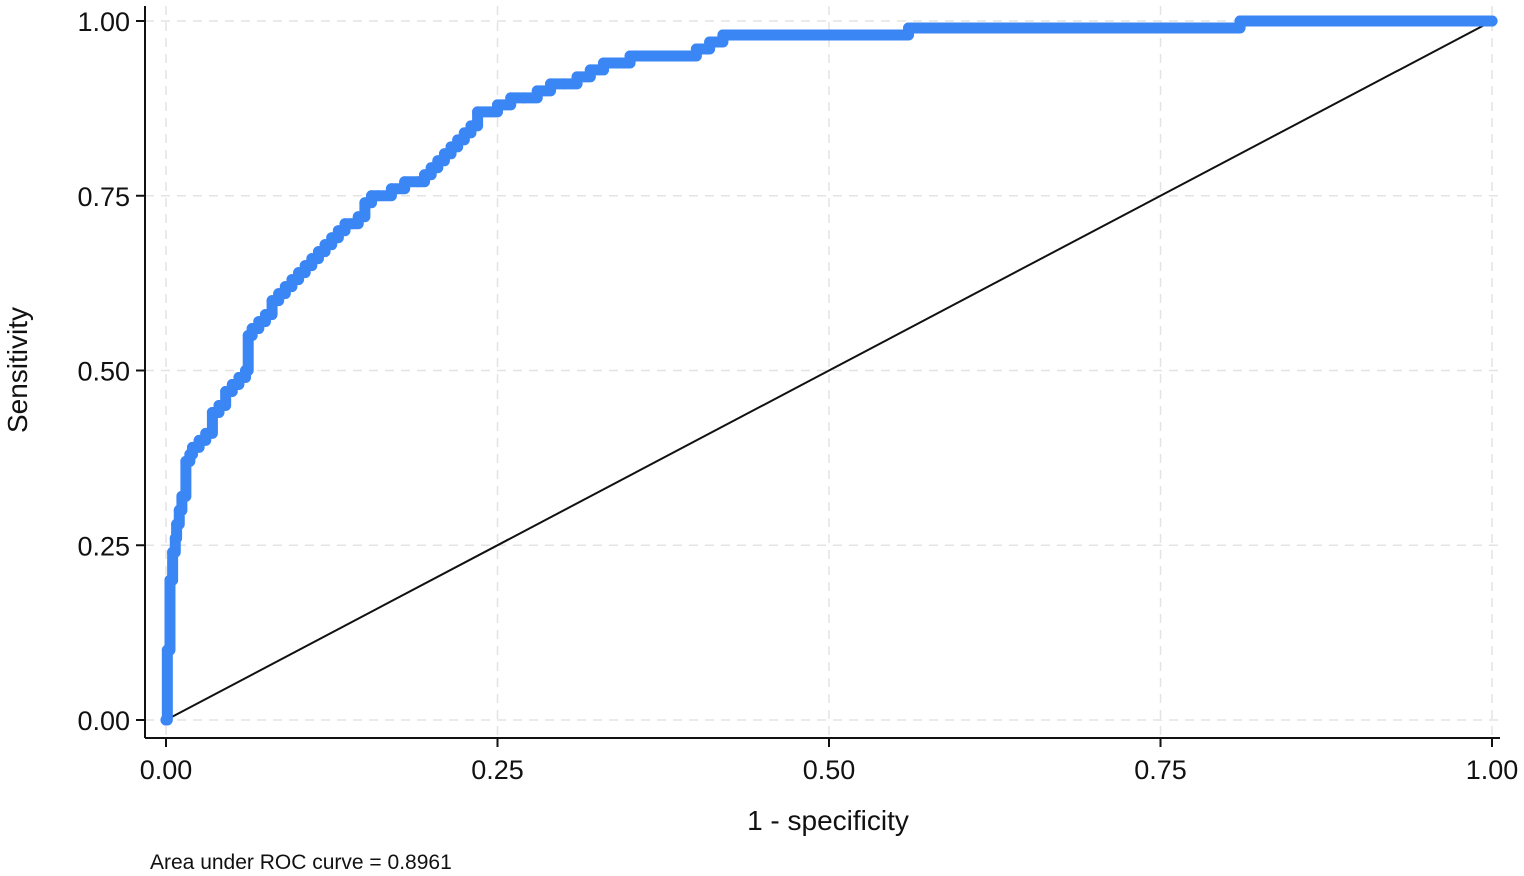  Describe the element at coordinates (1160, 770) in the screenshot. I see `x-tick-label-3: 0.75` at that location.